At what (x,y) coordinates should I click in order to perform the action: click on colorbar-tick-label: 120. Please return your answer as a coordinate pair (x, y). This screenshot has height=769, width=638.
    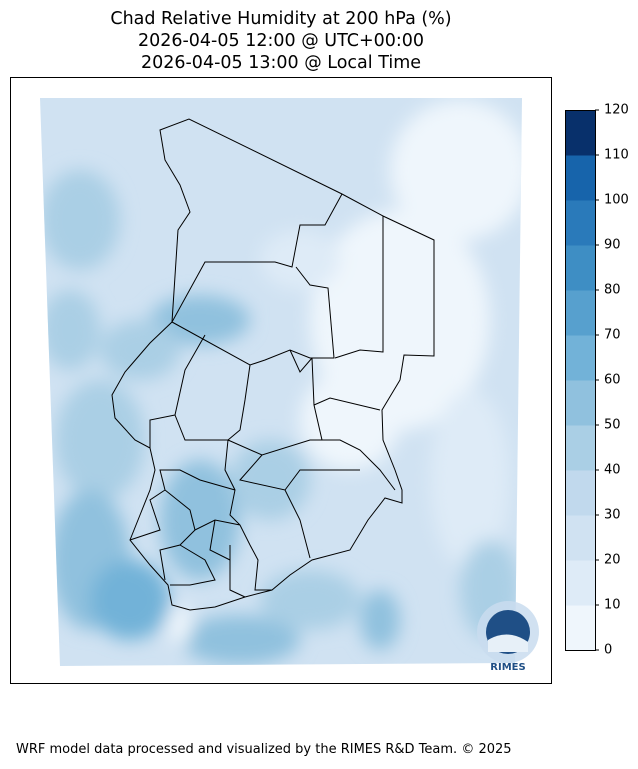
    Looking at the image, I should click on (616, 110).